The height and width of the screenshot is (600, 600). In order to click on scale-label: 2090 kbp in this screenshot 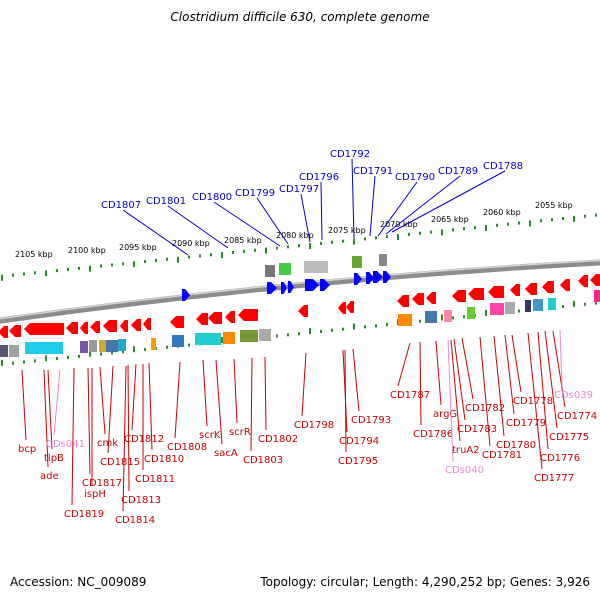, I will do `click(191, 243)`.